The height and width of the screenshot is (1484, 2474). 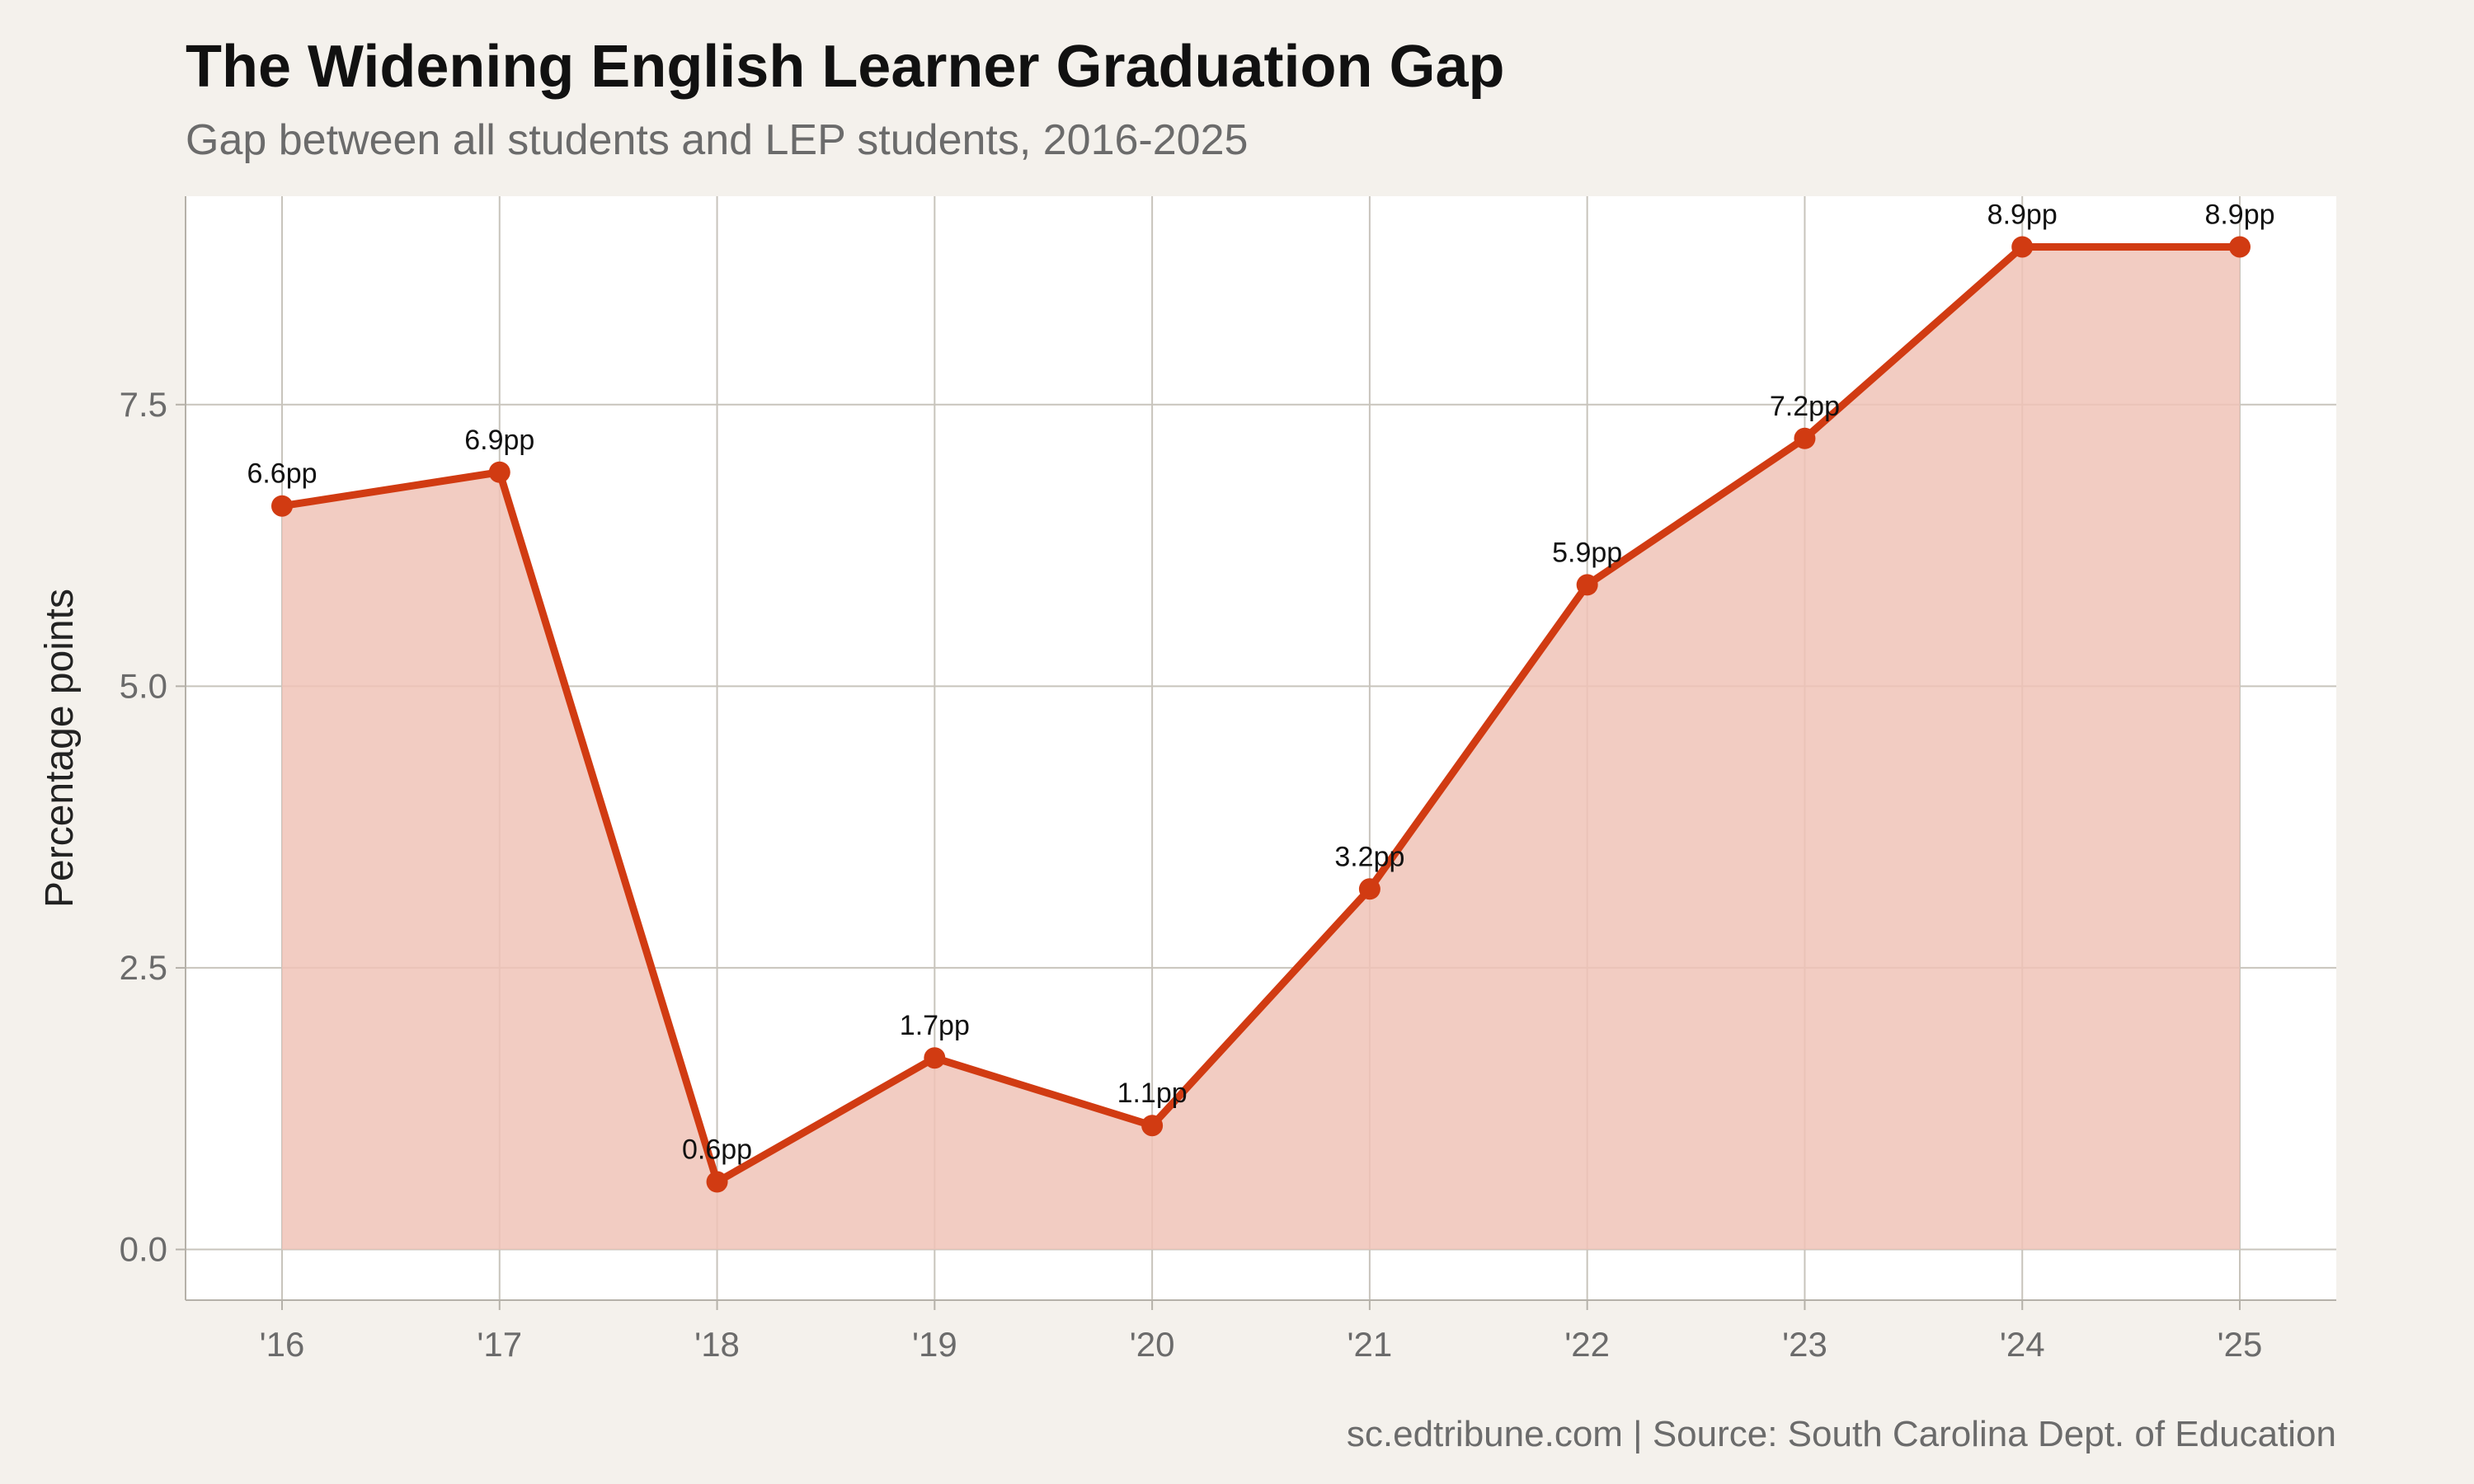 What do you see at coordinates (143, 404) in the screenshot?
I see `y-tick-label: 7.5` at bounding box center [143, 404].